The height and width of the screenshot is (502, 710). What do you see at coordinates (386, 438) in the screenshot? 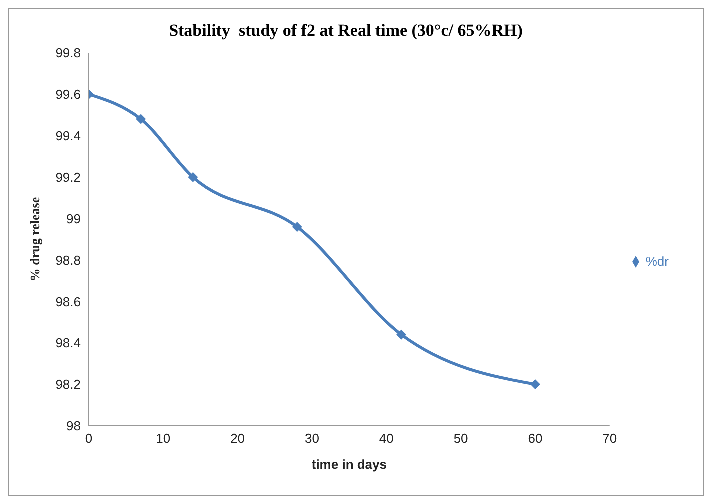
I see `x-tick-label: 40` at bounding box center [386, 438].